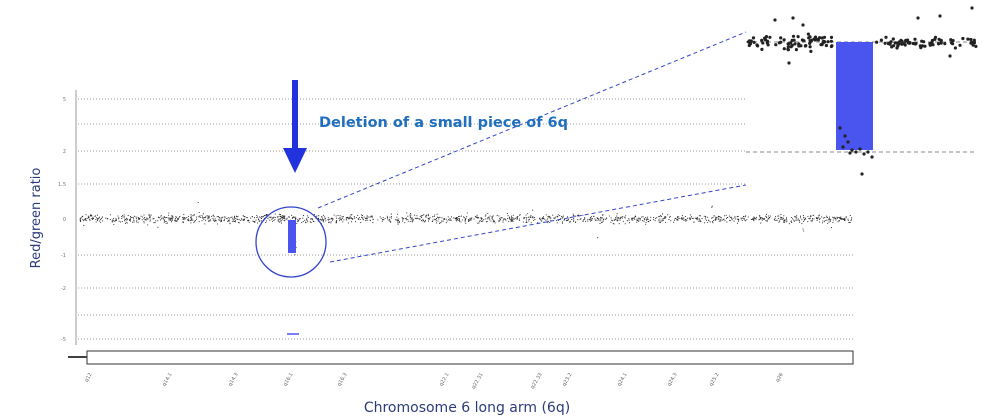 This screenshot has width=986, height=419. I want to click on y-tick-labels: 5 2 1.5 0 -1 -2 -5, so click(62, 220).